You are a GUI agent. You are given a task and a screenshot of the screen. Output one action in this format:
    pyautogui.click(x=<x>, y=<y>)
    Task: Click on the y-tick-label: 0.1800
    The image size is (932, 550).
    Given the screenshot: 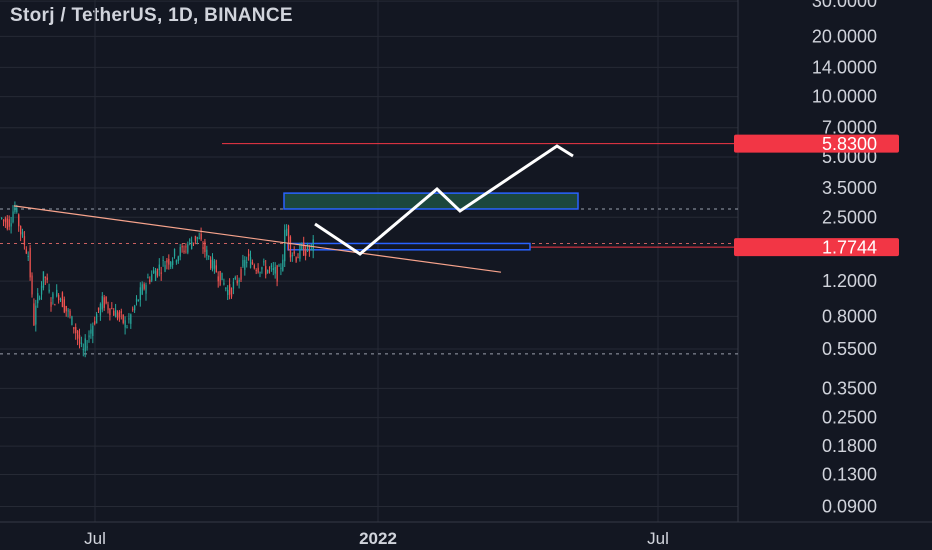 What is the action you would take?
    pyautogui.click(x=849, y=446)
    